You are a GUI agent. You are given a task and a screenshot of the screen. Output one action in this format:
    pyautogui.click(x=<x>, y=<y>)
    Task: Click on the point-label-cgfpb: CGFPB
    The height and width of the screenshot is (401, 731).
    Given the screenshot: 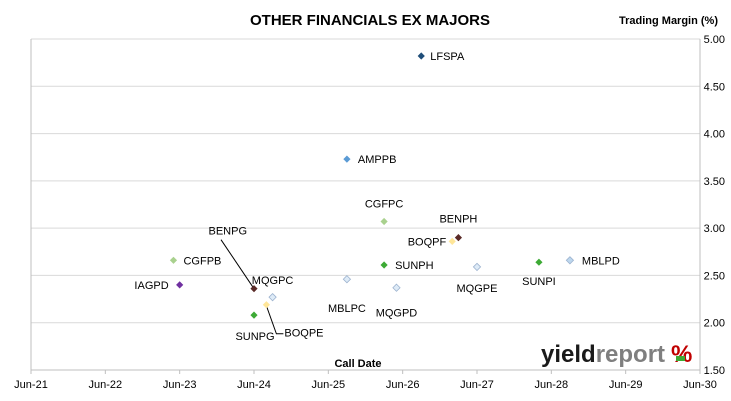 What is the action you would take?
    pyautogui.click(x=202, y=261)
    